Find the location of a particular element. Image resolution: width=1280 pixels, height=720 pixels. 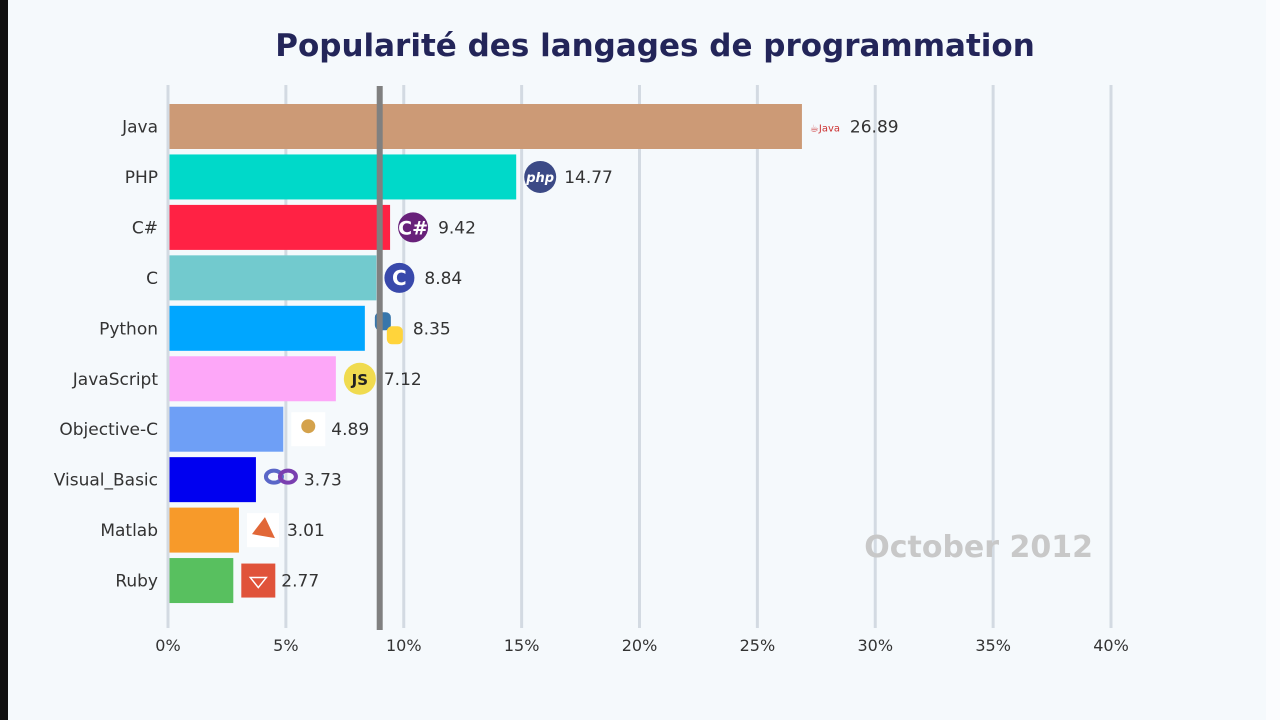

x-tick-label: 10% is located at coordinates (404, 645).